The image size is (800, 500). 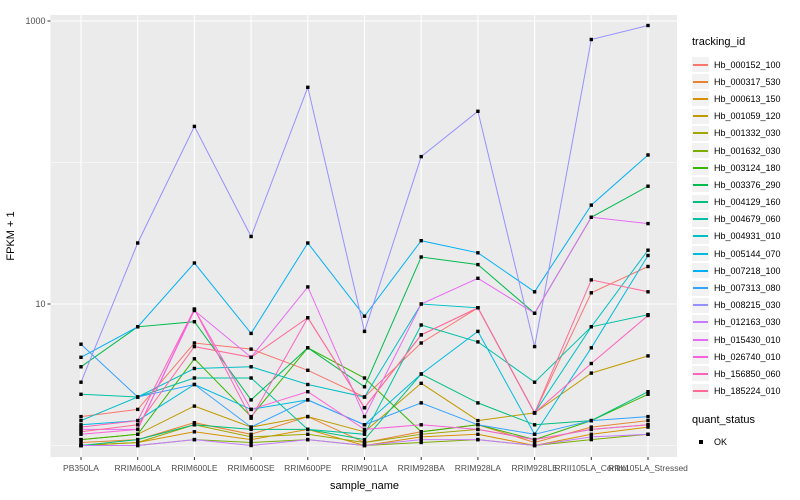 I want to click on legend-item-label: Hb_003124_180, so click(x=747, y=167).